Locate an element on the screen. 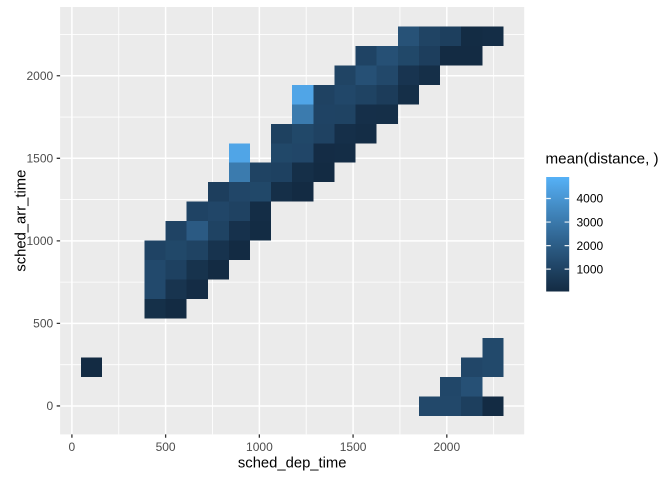 The image size is (672, 485). svg-text: sched_dep_time is located at coordinates (292, 463).